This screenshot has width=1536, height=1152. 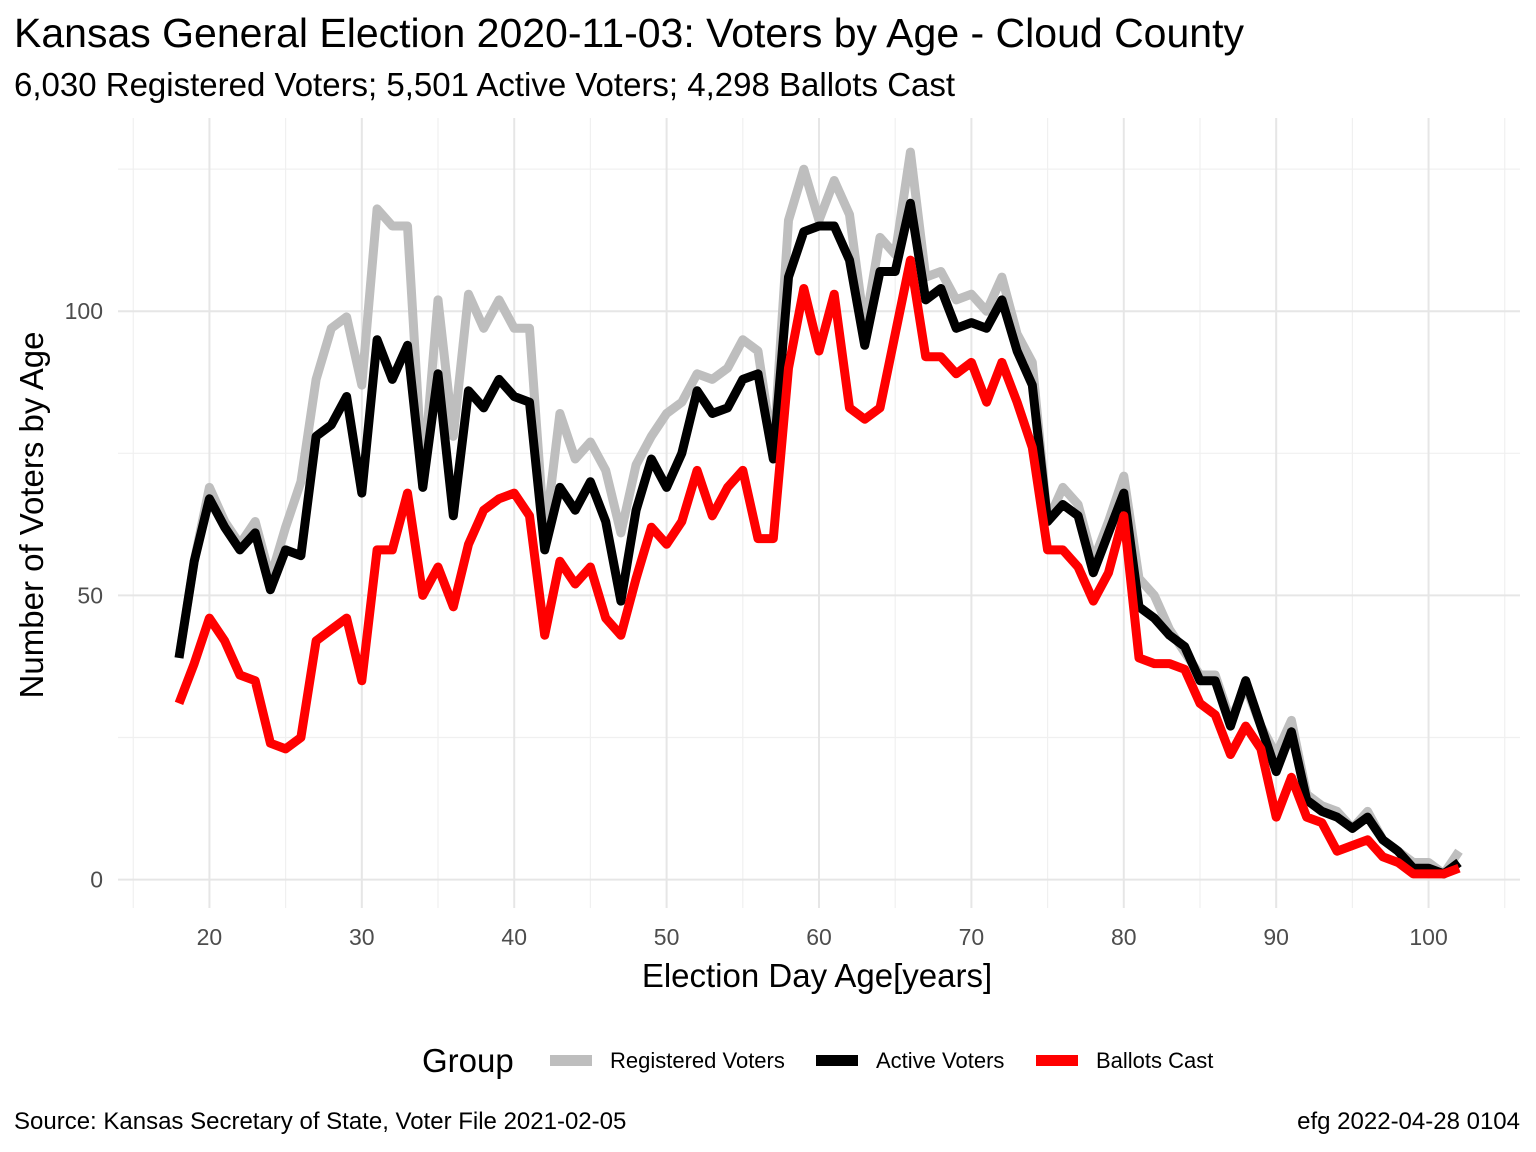 What do you see at coordinates (697, 1060) in the screenshot?
I see `legend-label-registered-voters: Registered Voters` at bounding box center [697, 1060].